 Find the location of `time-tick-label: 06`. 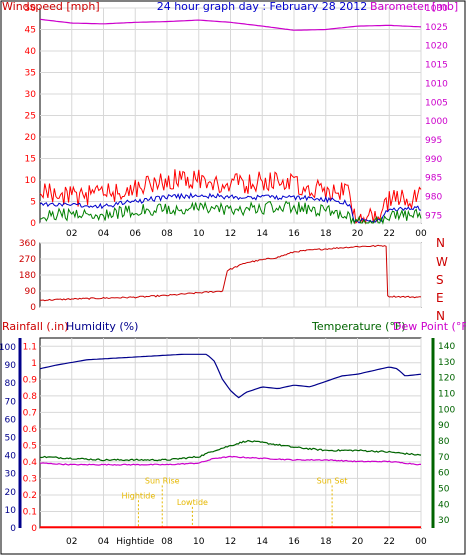

time-tick-label: 06 is located at coordinates (136, 234).